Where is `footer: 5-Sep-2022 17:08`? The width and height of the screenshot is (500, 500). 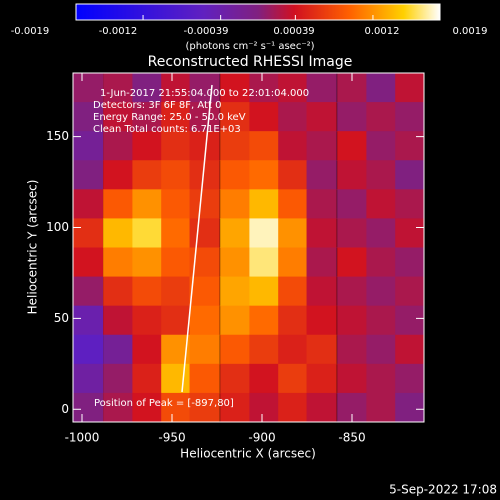 footer: 5-Sep-2022 17:08 is located at coordinates (443, 490).